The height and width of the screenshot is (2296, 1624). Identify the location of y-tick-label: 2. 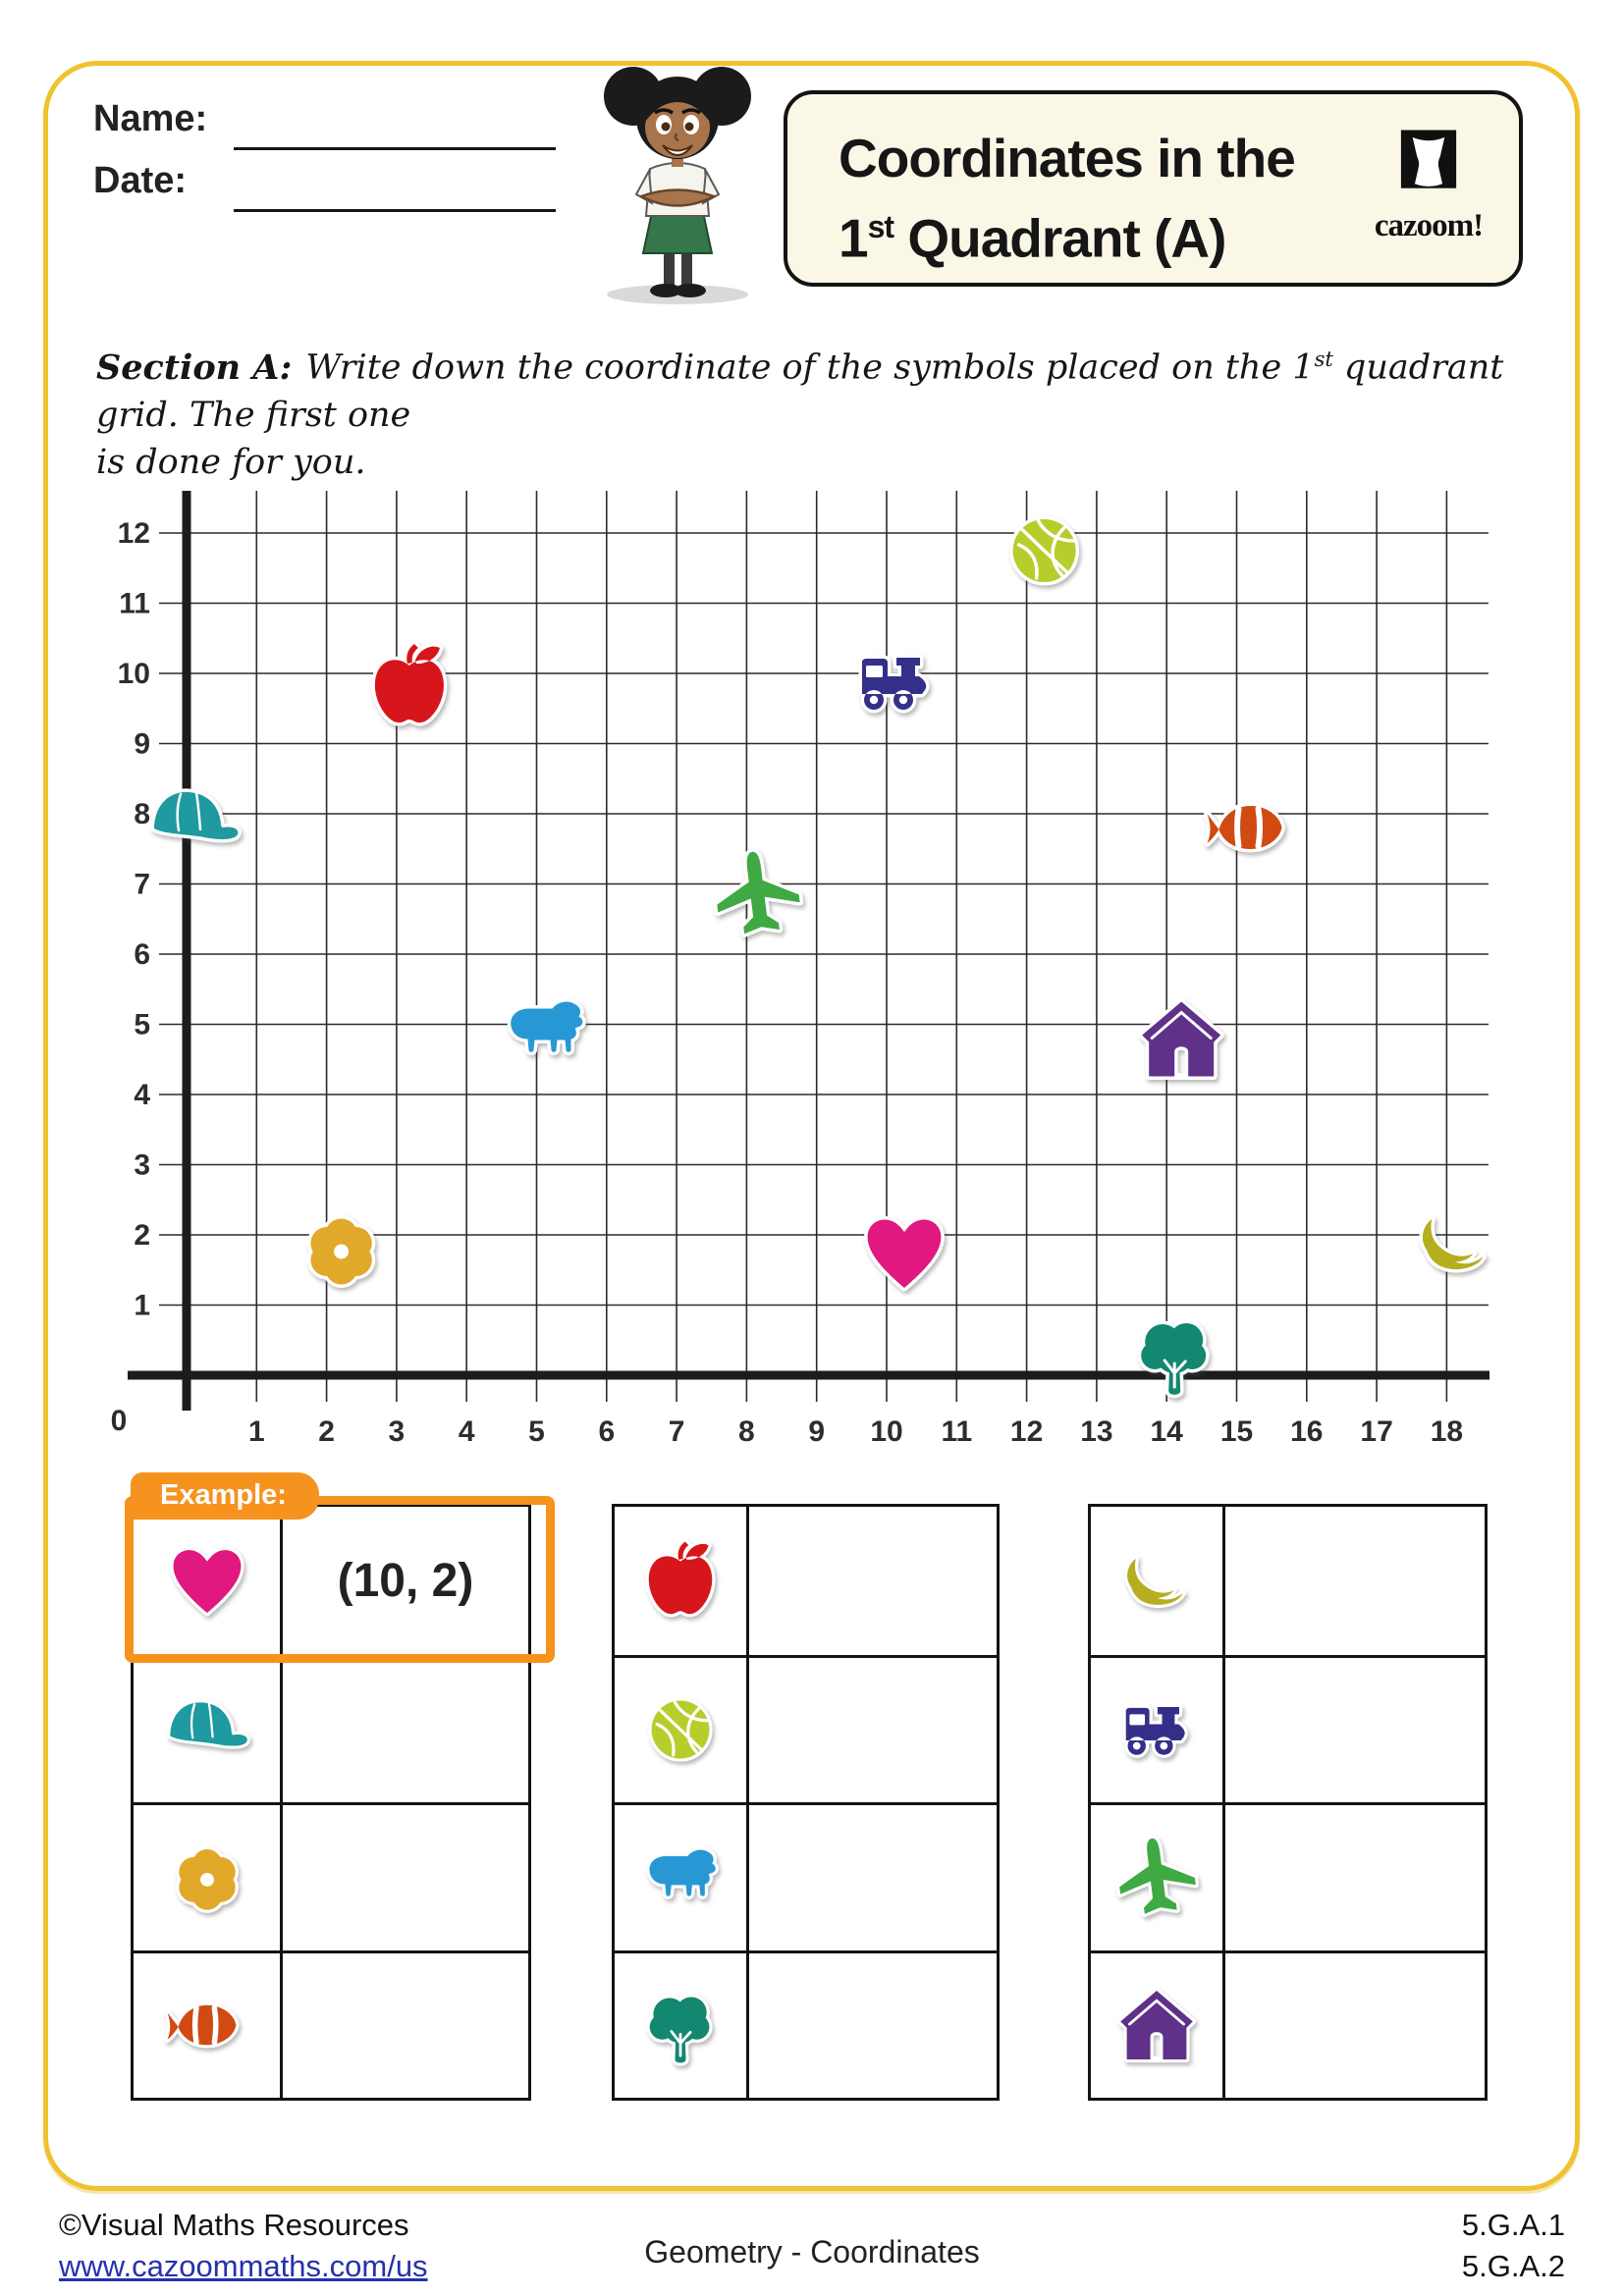
(142, 1235).